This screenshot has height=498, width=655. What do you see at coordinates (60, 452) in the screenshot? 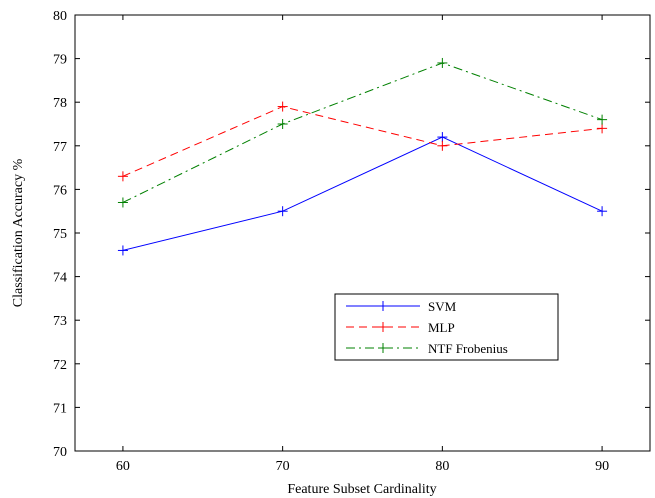
I see `y-tick-label: 70` at bounding box center [60, 452].